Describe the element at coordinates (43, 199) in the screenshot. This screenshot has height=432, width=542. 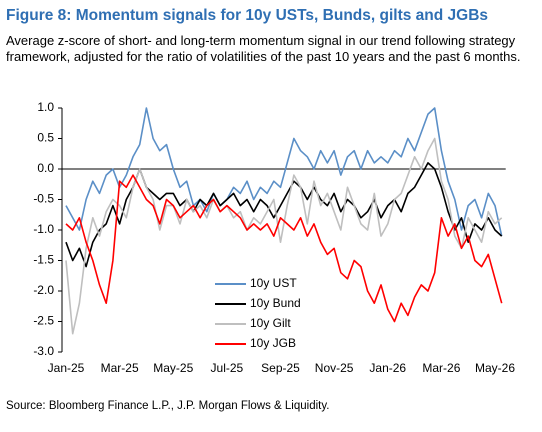
I see `y-tick-label: -0.5` at that location.